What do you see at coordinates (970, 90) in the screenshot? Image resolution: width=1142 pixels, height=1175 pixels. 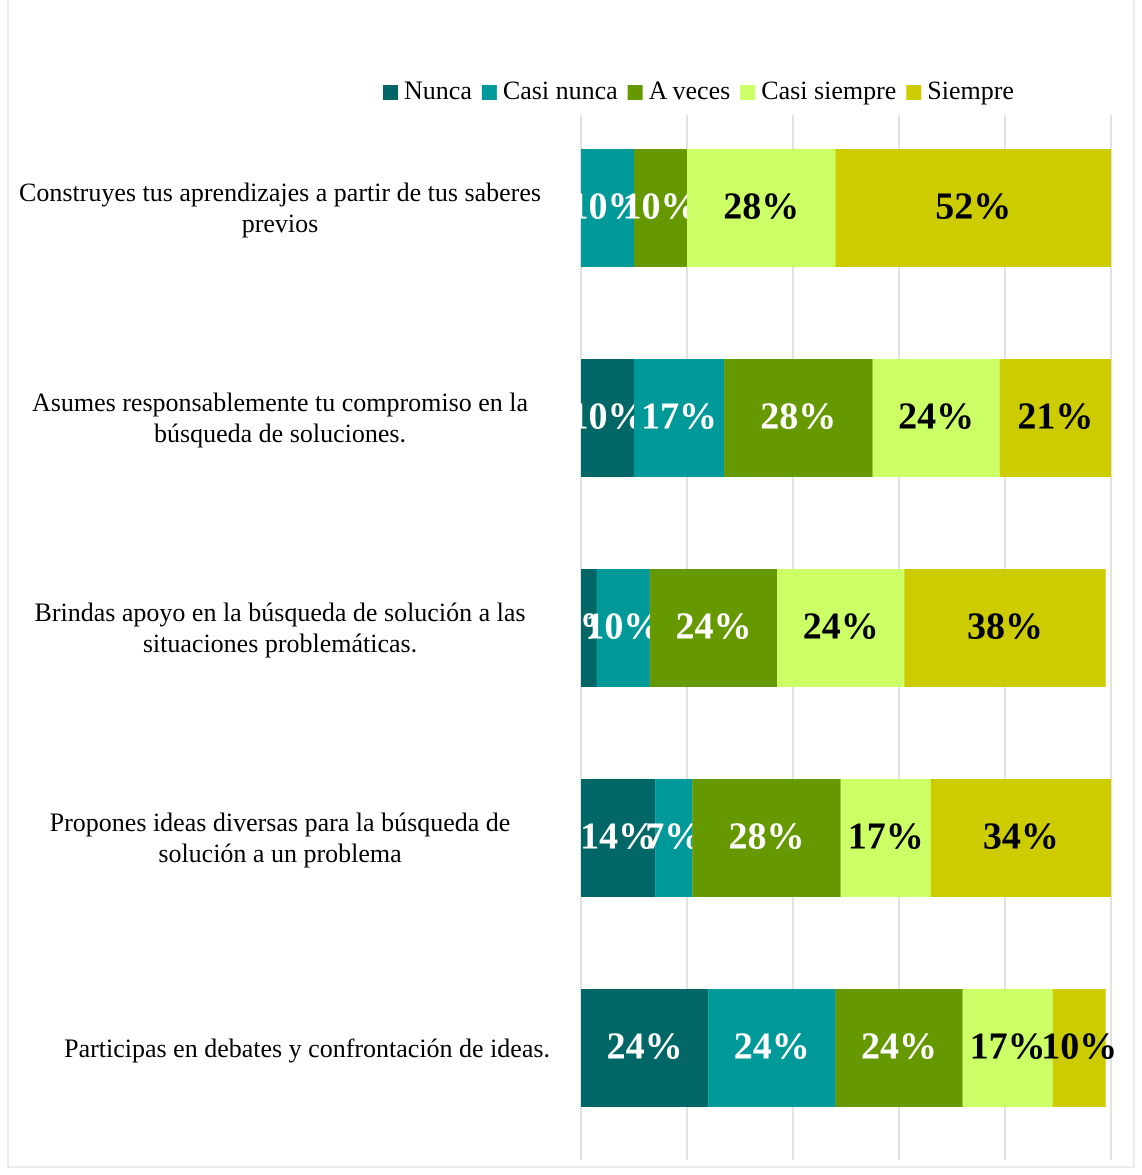 I see `legend-label: Siempre` at bounding box center [970, 90].